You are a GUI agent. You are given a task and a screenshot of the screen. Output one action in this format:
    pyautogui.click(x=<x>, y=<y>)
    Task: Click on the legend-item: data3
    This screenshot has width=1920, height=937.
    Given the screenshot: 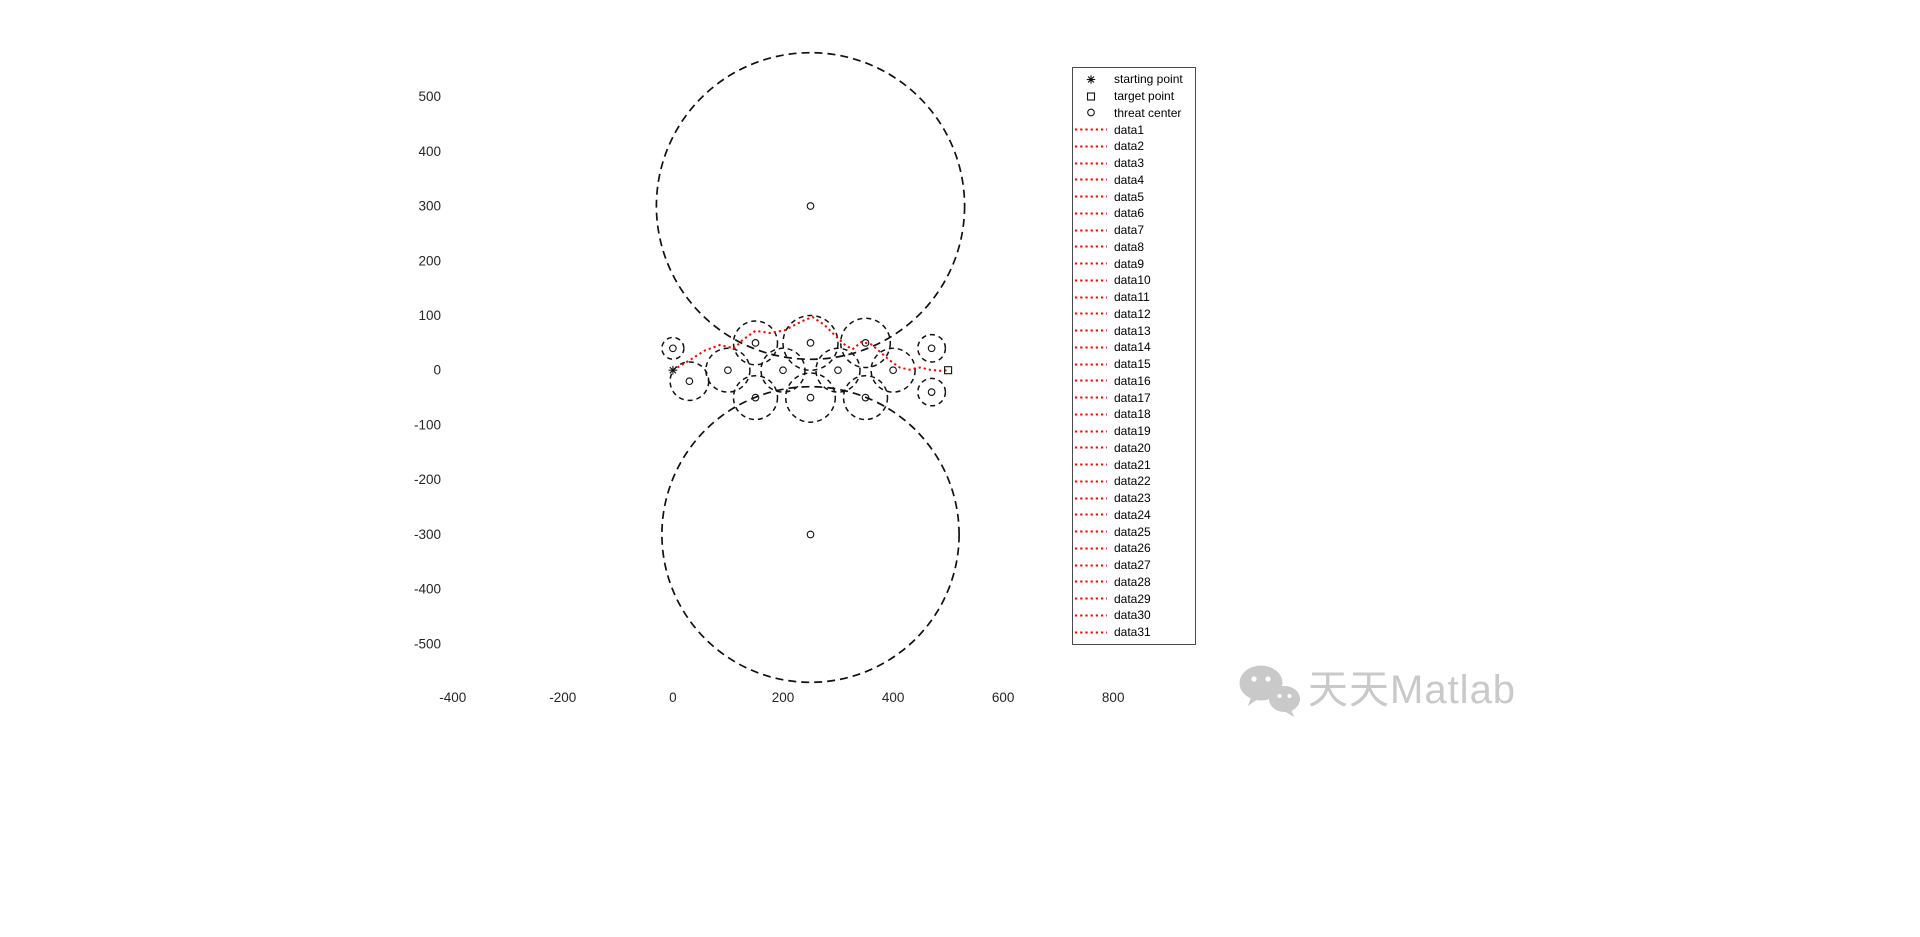 What is the action you would take?
    pyautogui.click(x=1134, y=163)
    